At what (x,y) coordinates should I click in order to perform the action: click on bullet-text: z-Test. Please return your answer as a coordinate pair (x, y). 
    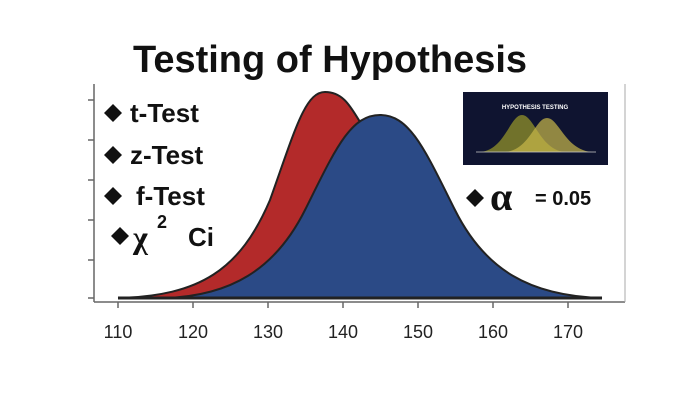
    Looking at the image, I should click on (167, 155).